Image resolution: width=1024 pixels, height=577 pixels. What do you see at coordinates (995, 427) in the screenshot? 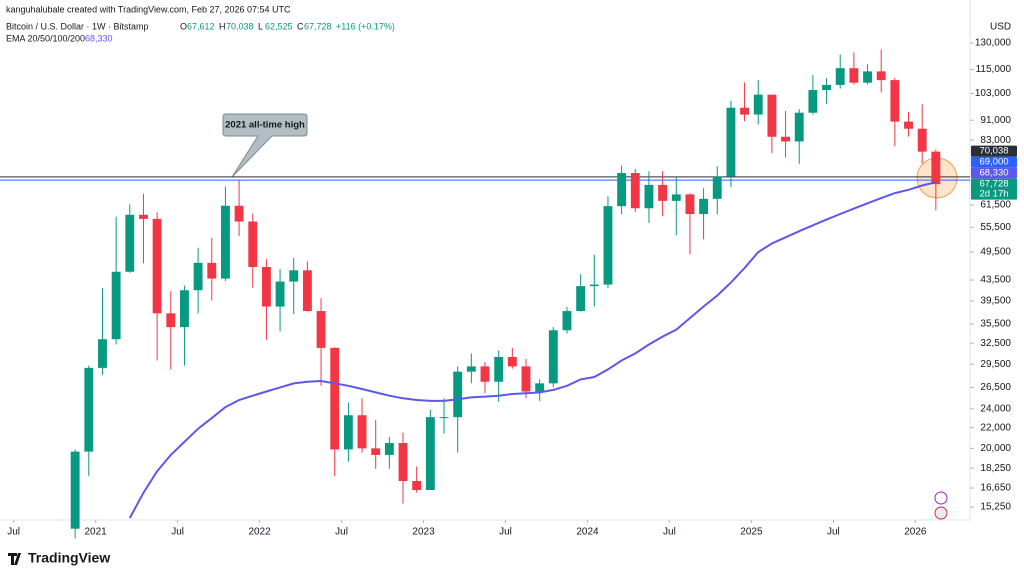
I see `y-tick-label: 22,000` at bounding box center [995, 427].